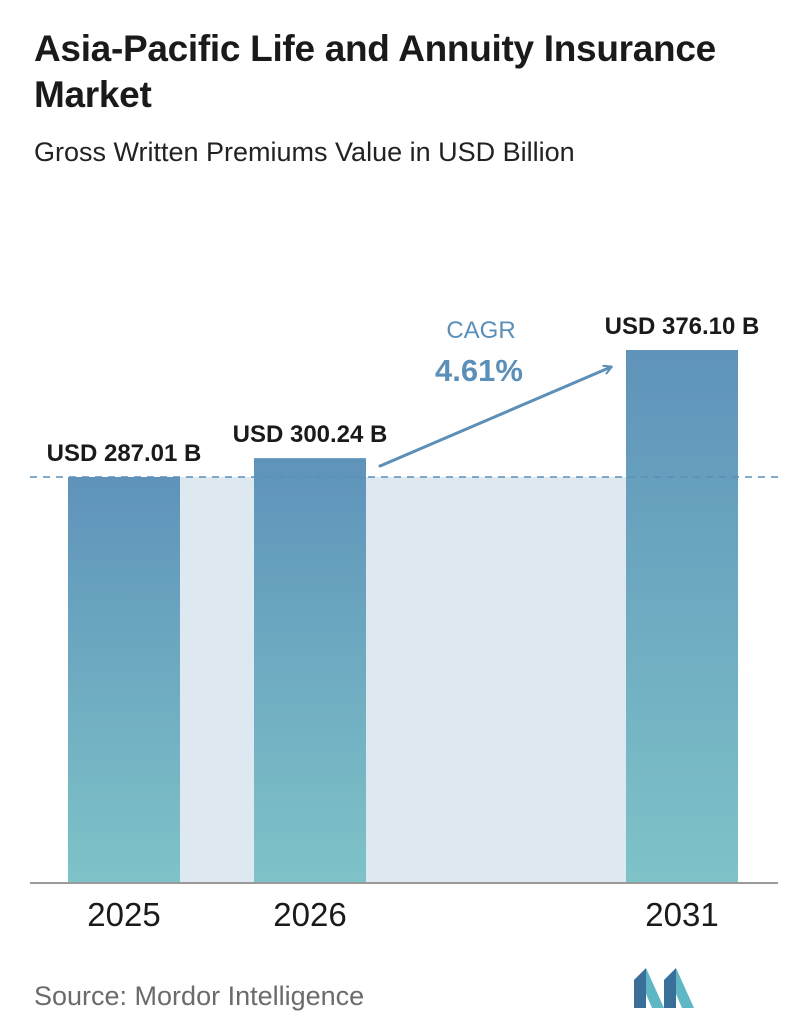 Image resolution: width=796 pixels, height=1034 pixels. I want to click on mordor-intelligence-logo-icon, so click(664, 988).